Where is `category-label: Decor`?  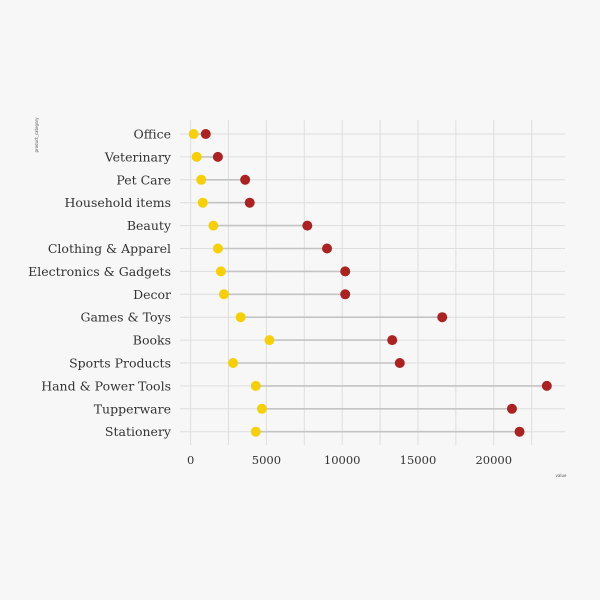 category-label: Decor is located at coordinates (152, 294).